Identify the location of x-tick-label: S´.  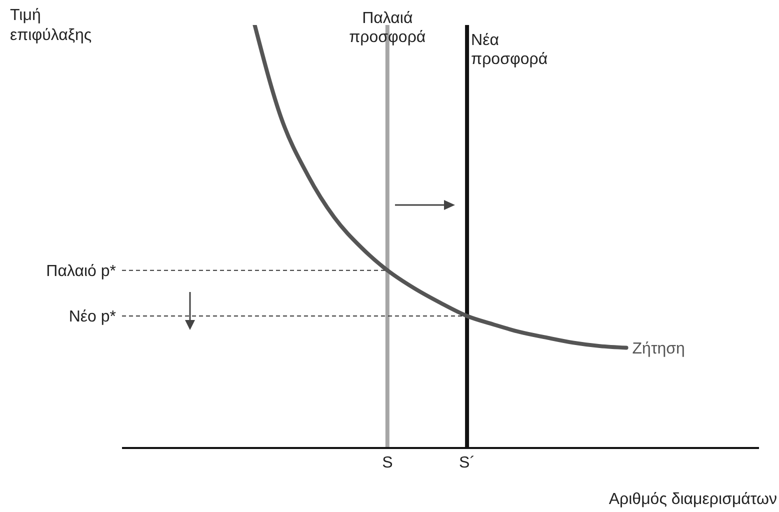
(467, 463).